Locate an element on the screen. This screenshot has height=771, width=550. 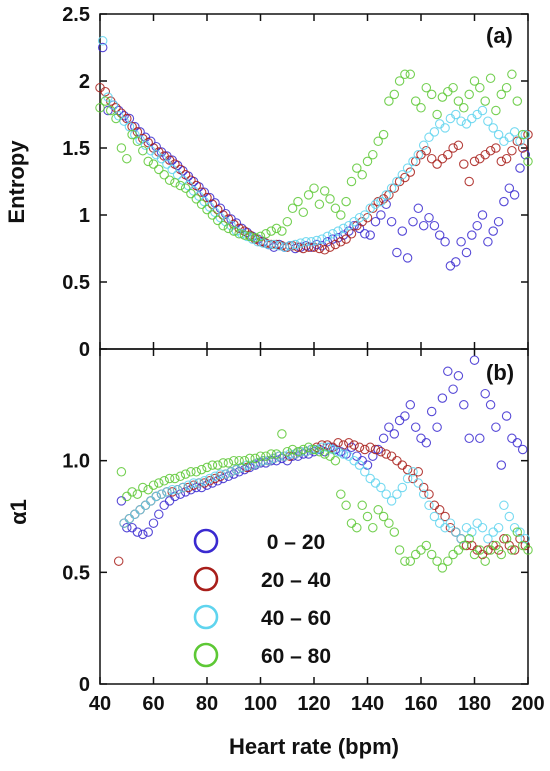
x-tick-label: 180 is located at coordinates (474, 704).